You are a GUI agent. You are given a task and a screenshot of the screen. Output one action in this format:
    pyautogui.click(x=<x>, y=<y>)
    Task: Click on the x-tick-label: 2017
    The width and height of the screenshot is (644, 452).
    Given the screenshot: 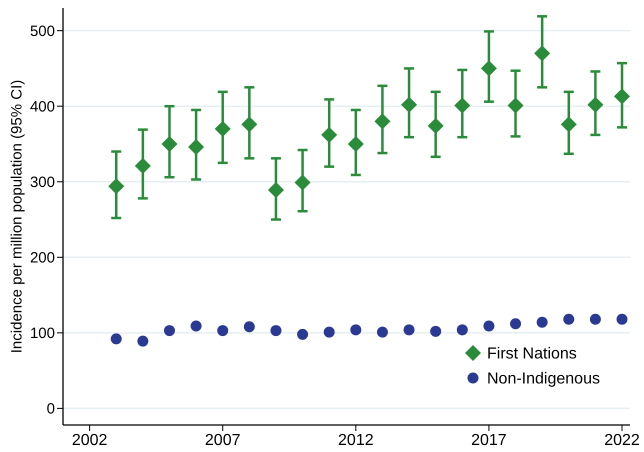 What is the action you would take?
    pyautogui.click(x=489, y=440)
    